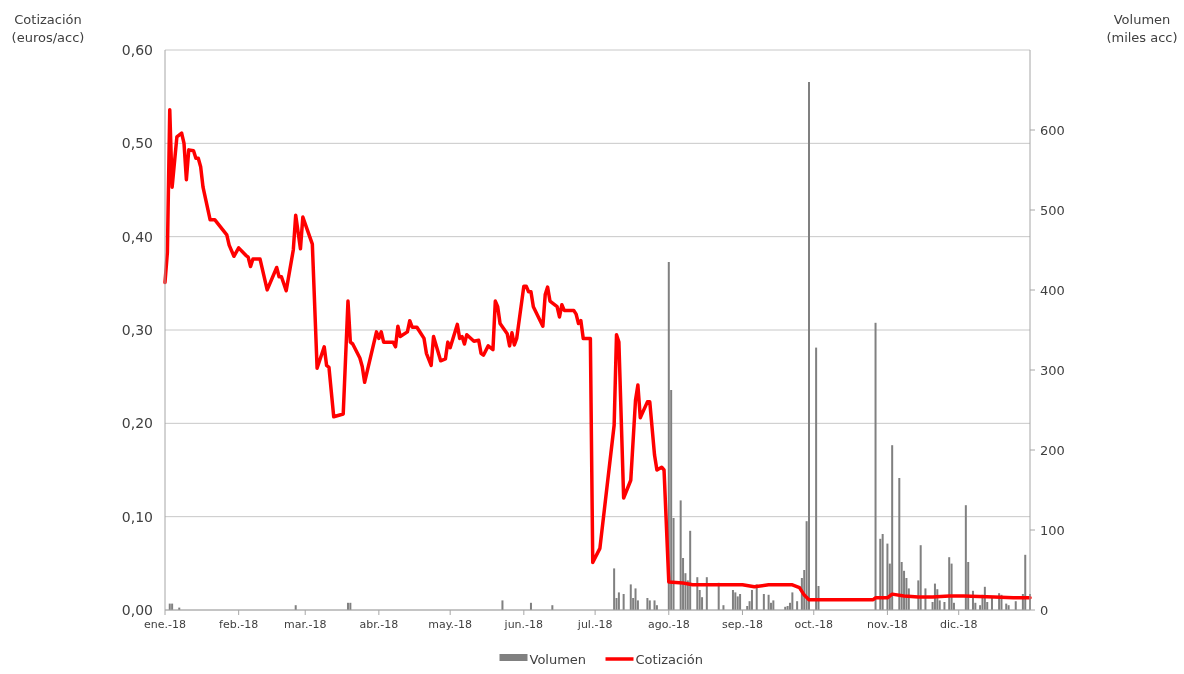  Describe the element at coordinates (1052, 290) in the screenshot. I see `y2-tick-label: 400` at that location.